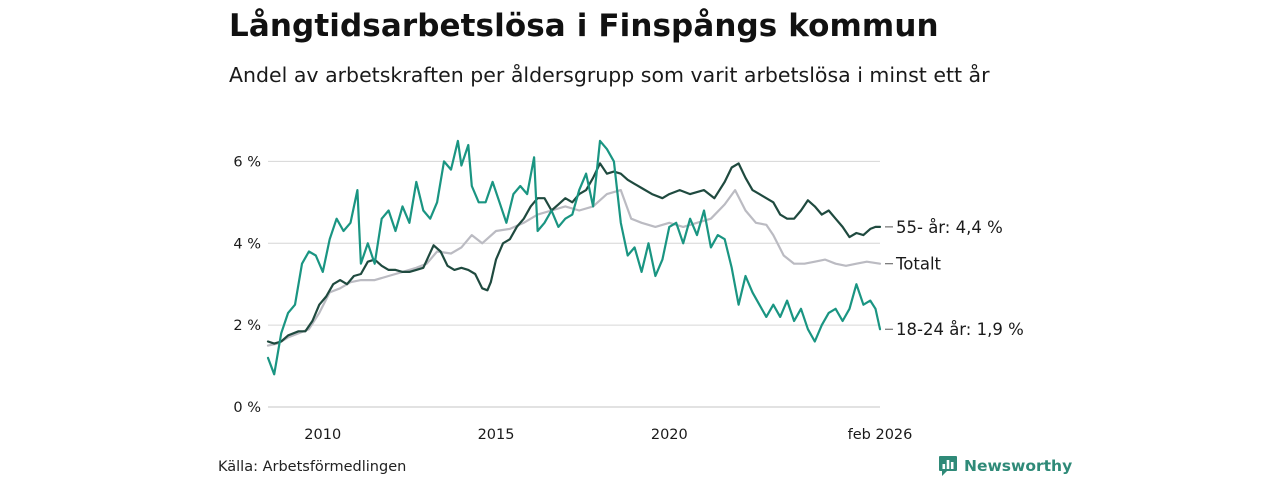 The width and height of the screenshot is (1280, 480). I want to click on y-tick-label: 6 %, so click(247, 162).